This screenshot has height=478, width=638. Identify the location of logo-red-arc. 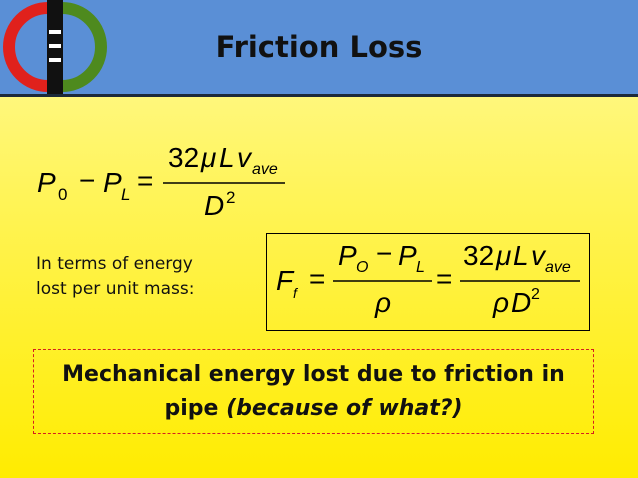
(26, 47).